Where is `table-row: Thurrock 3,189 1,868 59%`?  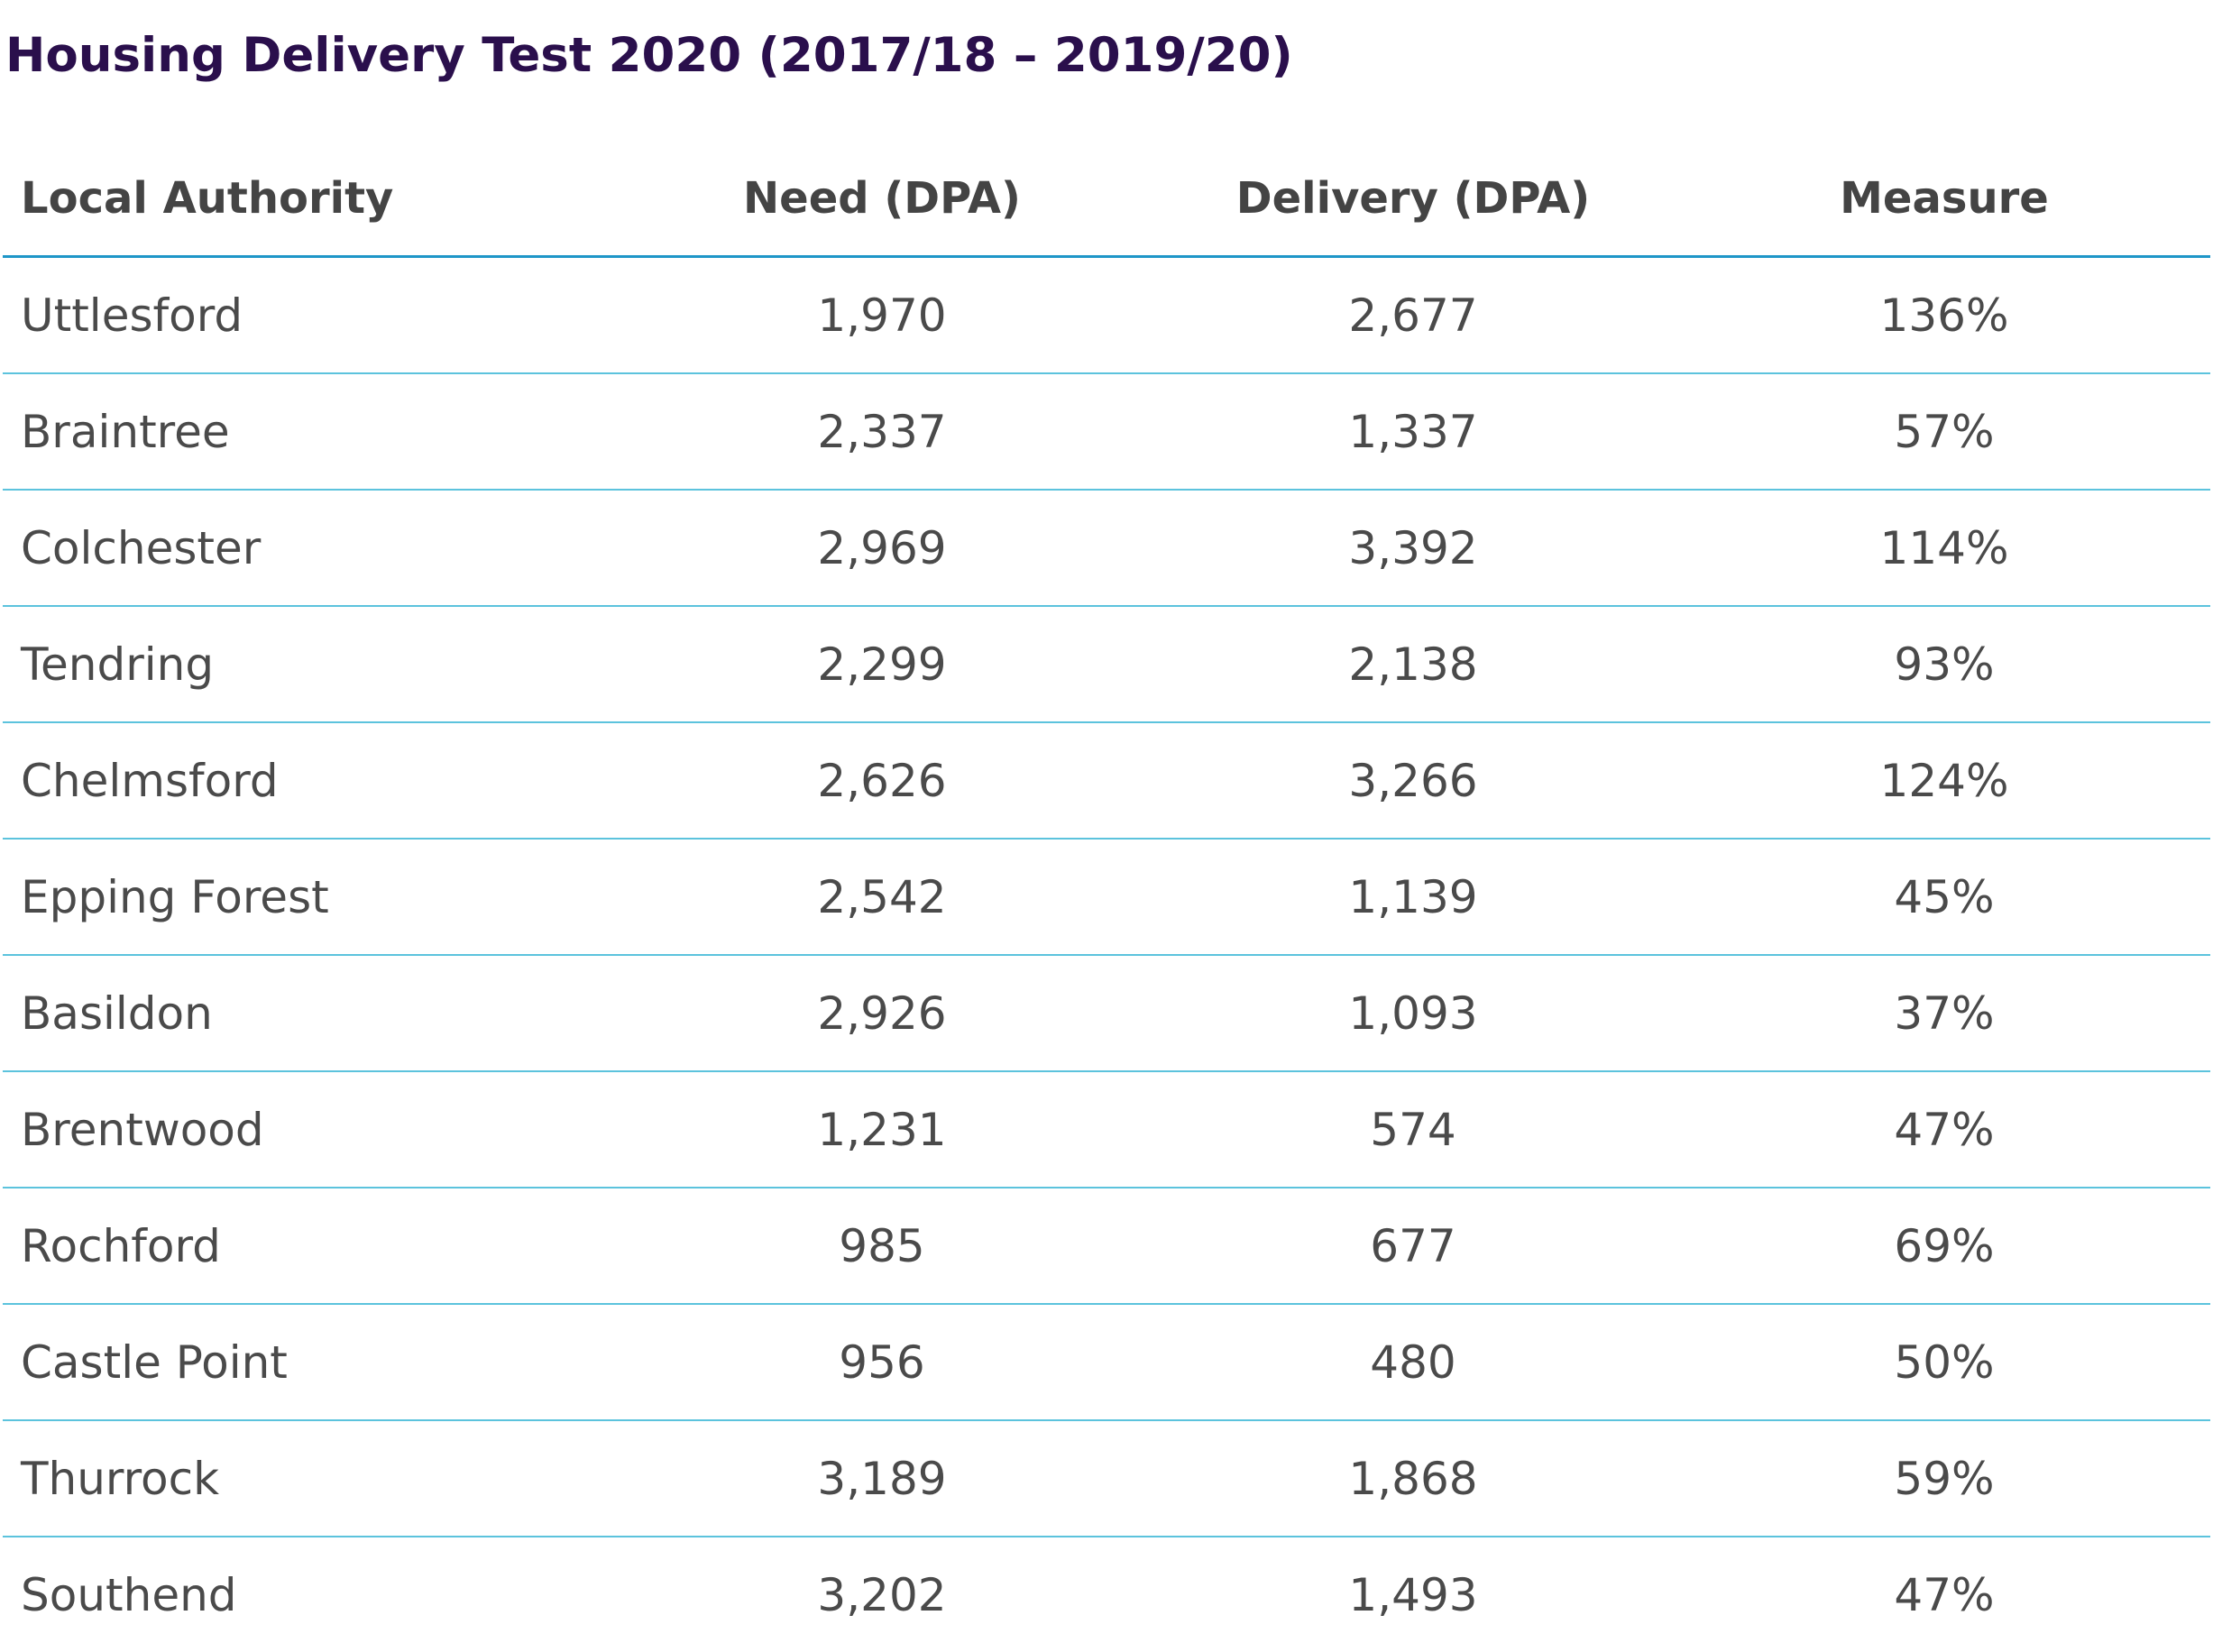 table-row: Thurrock 3,189 1,868 59% is located at coordinates (1106, 1479).